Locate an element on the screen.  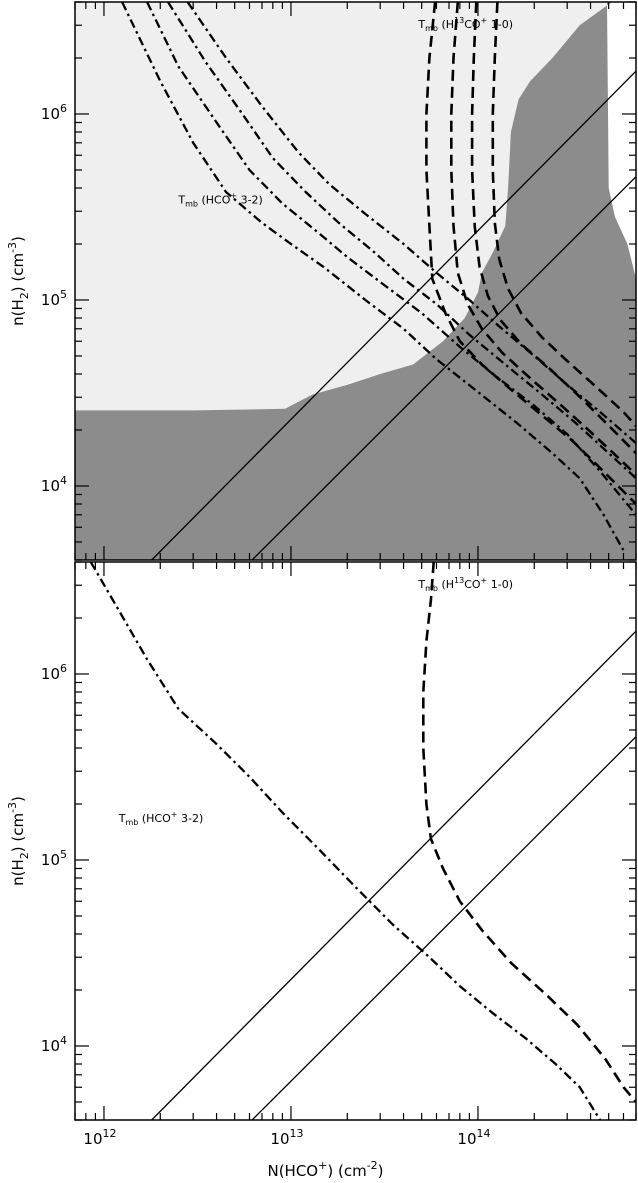
x-tick-label: 1013 is located at coordinates (286, 1137).